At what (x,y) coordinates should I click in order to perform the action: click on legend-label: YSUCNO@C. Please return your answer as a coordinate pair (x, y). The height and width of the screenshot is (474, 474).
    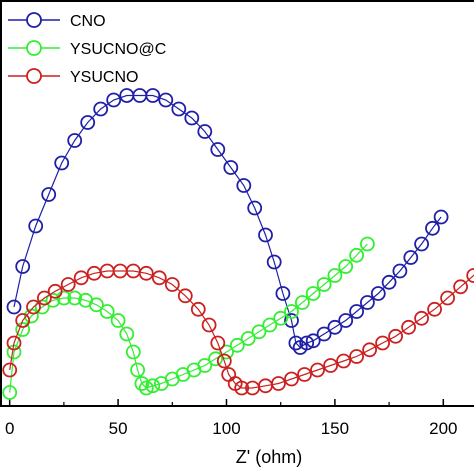
    Looking at the image, I should click on (118, 49).